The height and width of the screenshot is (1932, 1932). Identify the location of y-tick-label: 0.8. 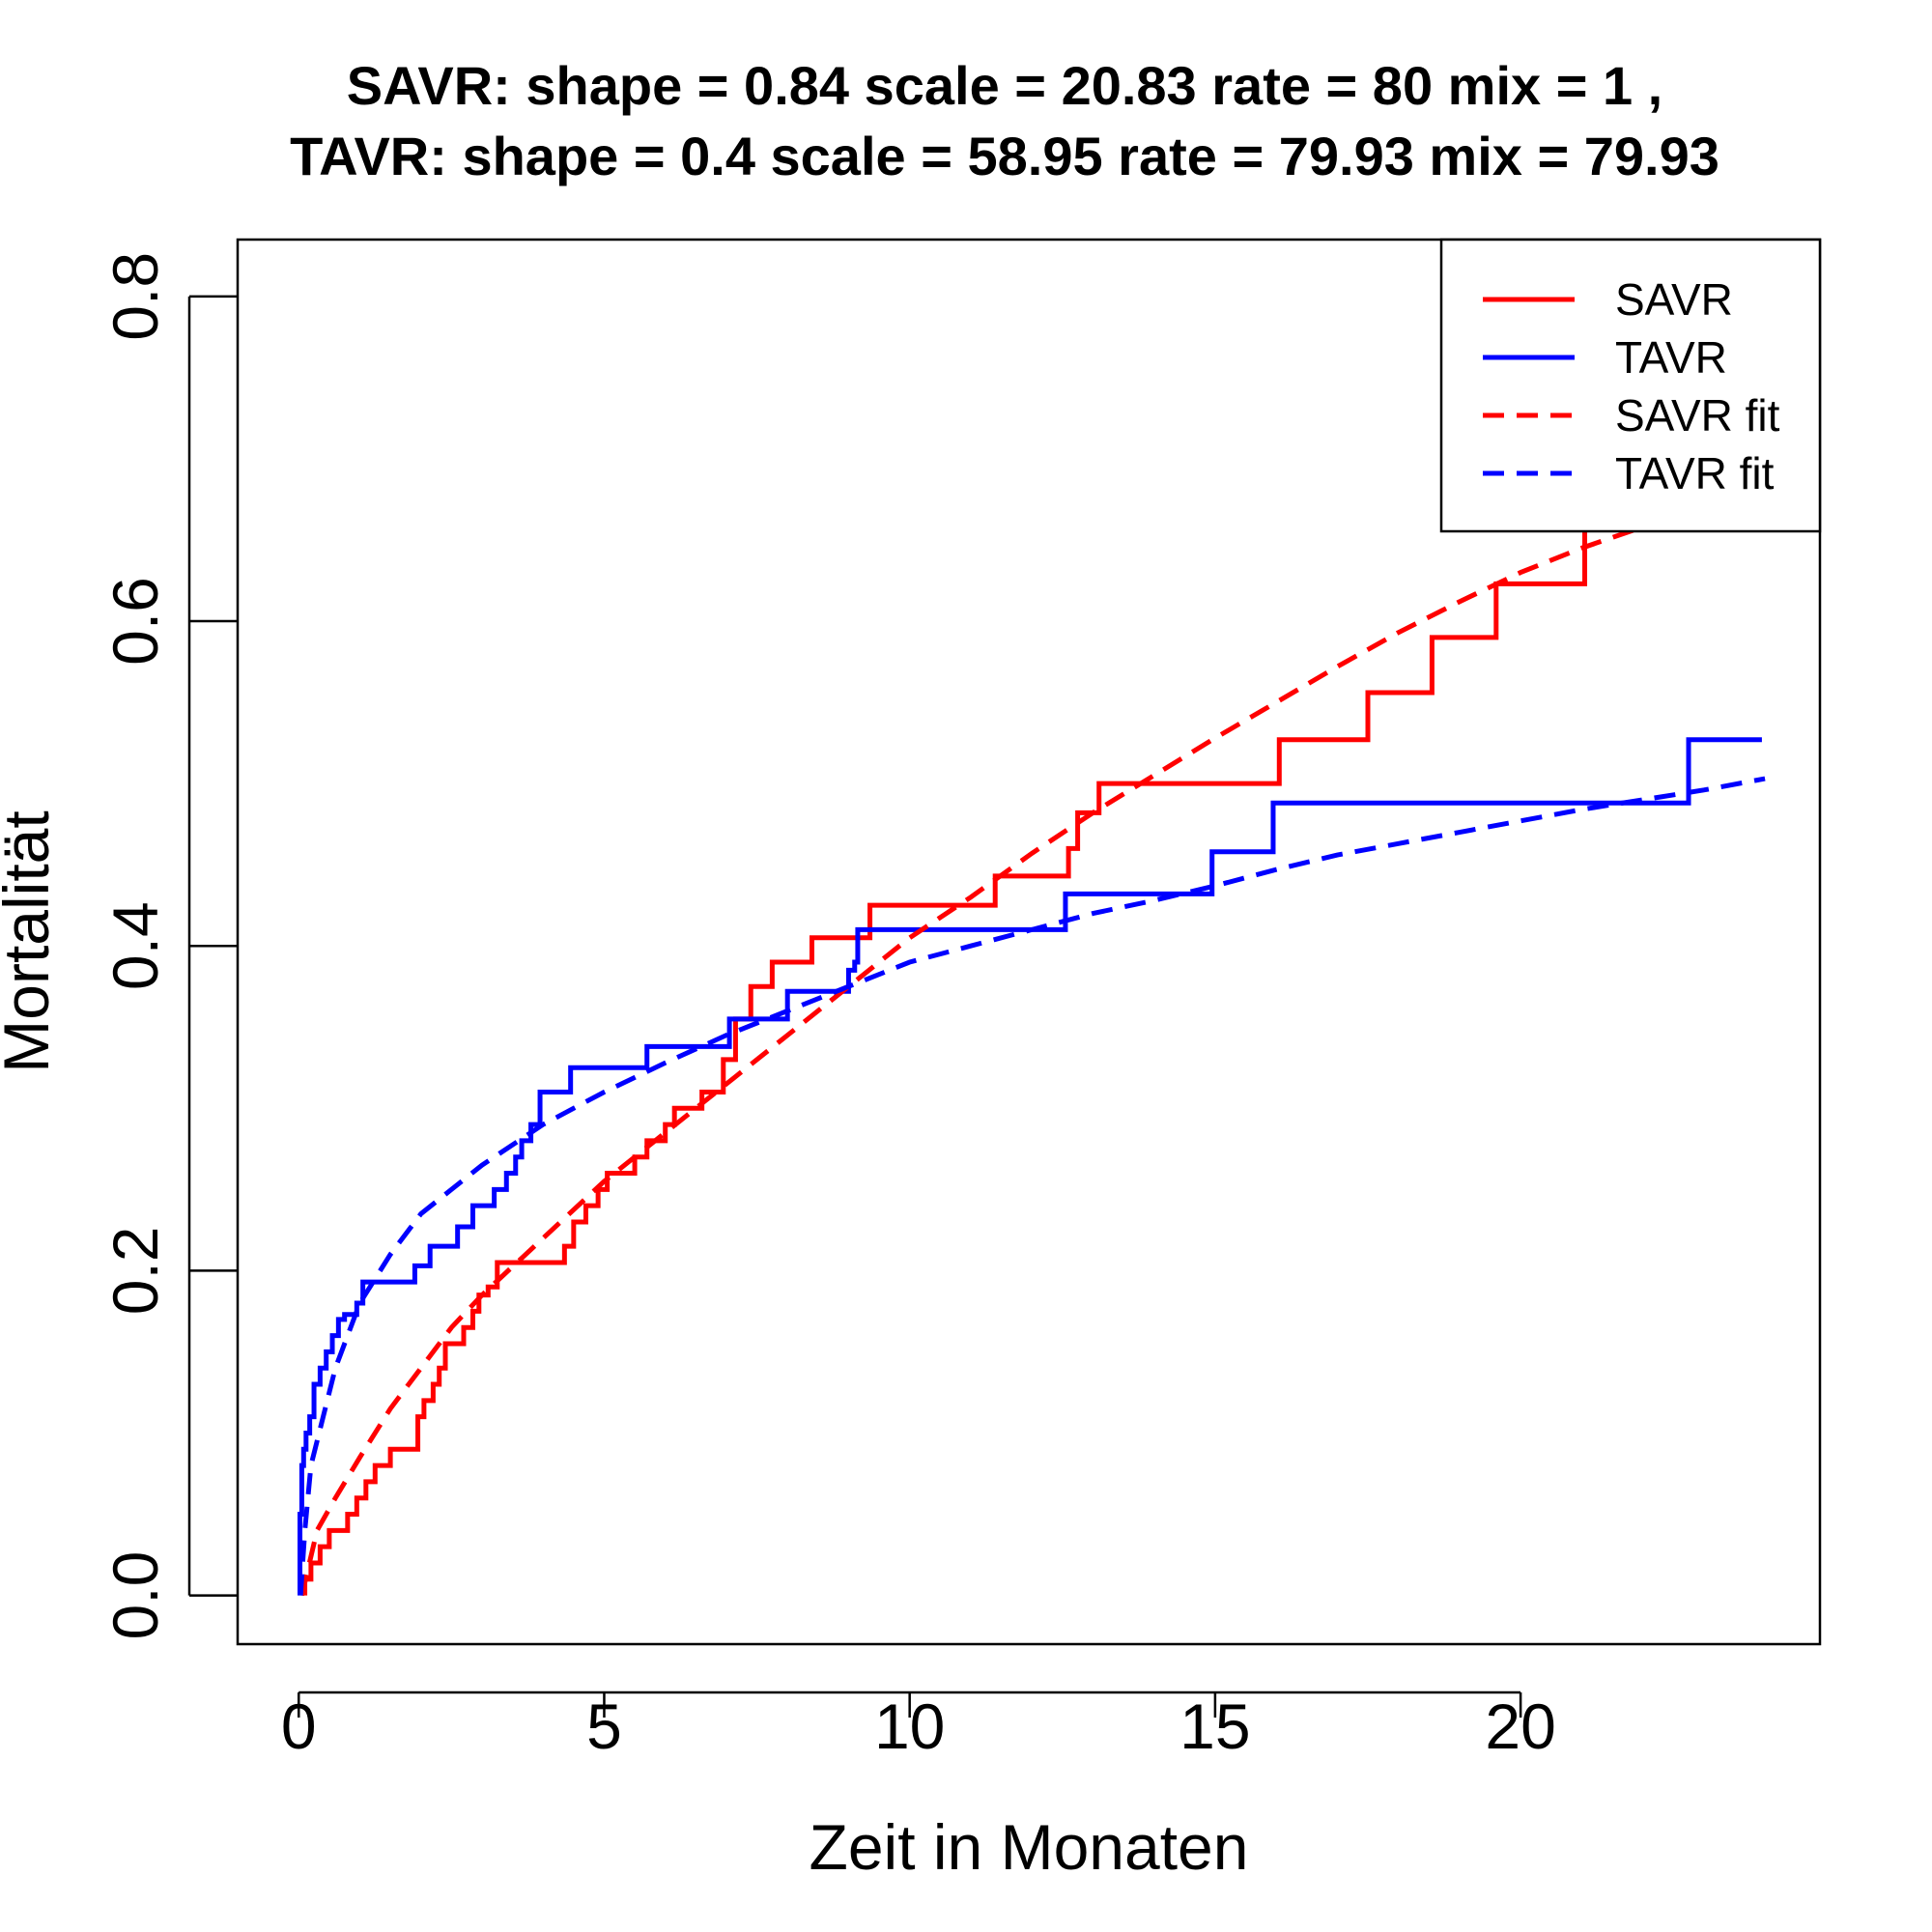
(135, 296).